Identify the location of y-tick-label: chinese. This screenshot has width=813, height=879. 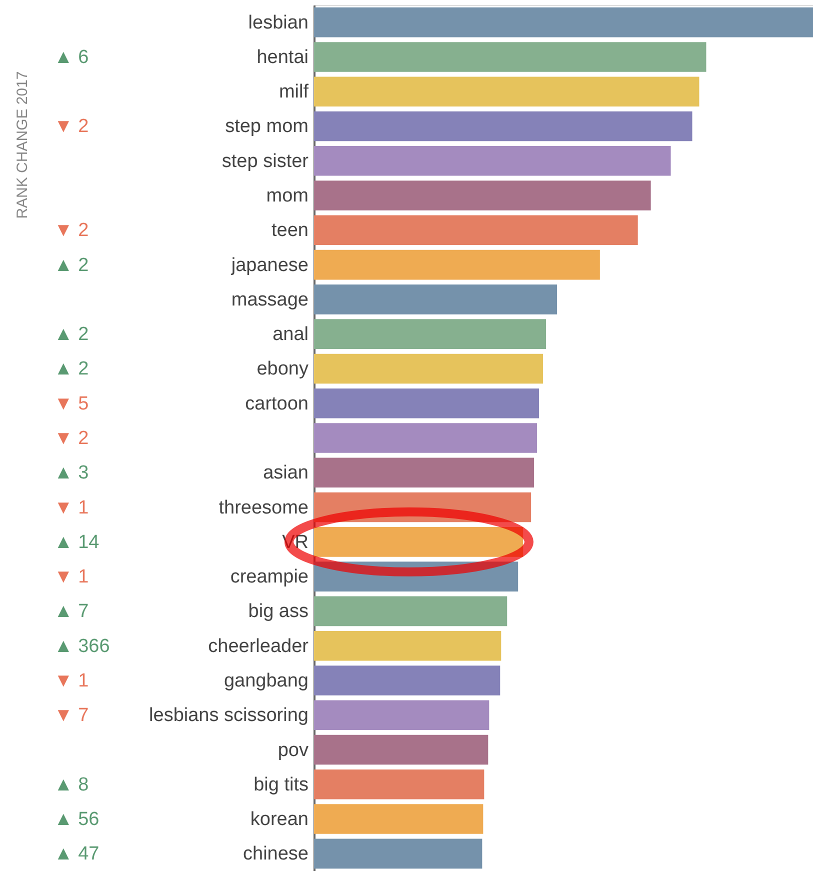
(275, 854).